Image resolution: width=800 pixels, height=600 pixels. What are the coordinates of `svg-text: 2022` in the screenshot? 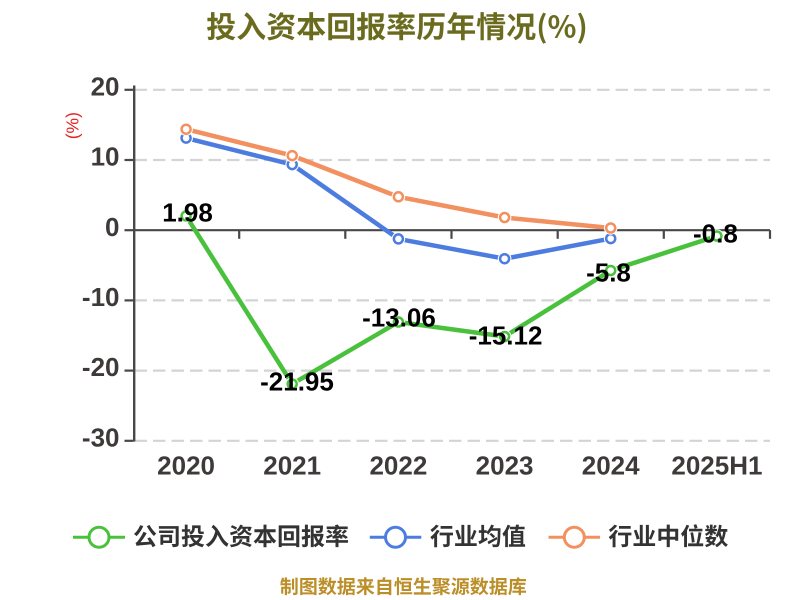 It's located at (398, 465).